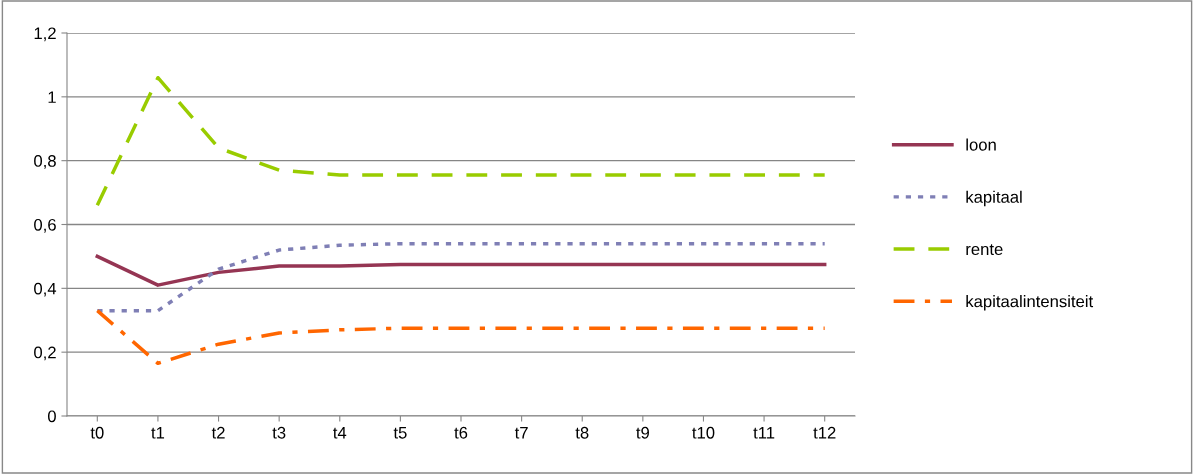  I want to click on y-tick-label: 0,6, so click(45, 225).